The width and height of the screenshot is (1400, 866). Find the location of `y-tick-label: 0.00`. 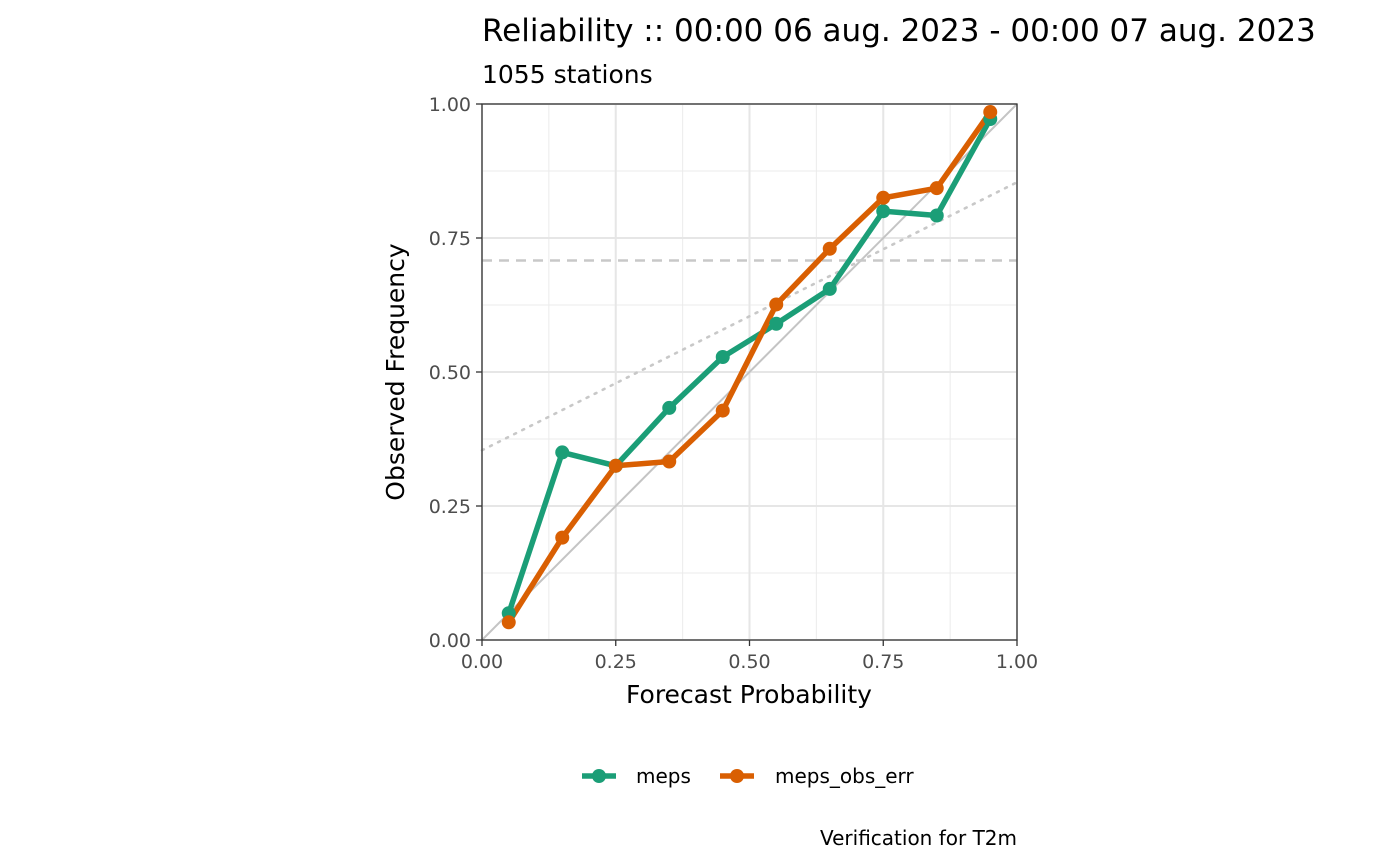

y-tick-label: 0.00 is located at coordinates (450, 641).